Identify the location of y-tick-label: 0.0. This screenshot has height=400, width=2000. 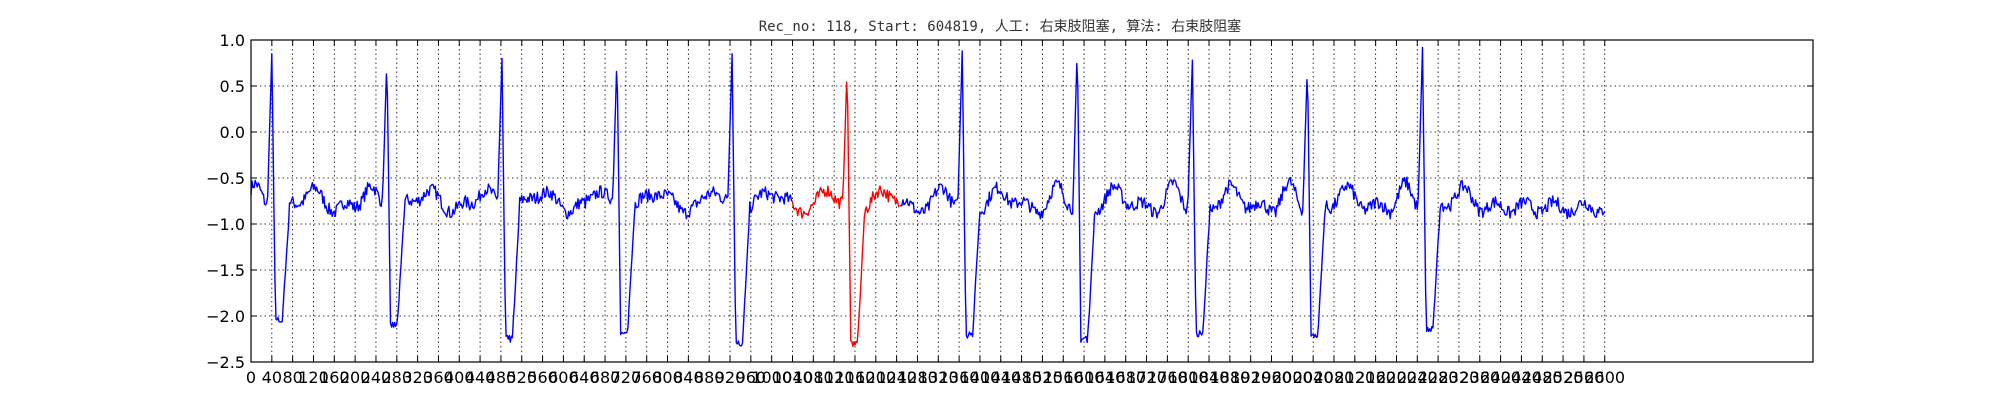
(232, 132).